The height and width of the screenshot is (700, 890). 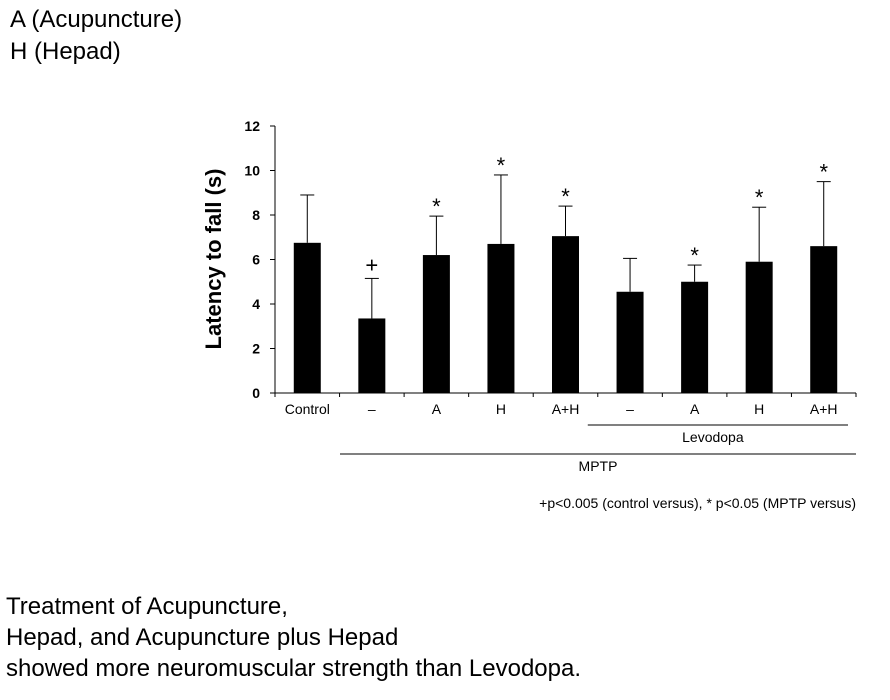 I want to click on y-tick-label: 6, so click(x=256, y=260).